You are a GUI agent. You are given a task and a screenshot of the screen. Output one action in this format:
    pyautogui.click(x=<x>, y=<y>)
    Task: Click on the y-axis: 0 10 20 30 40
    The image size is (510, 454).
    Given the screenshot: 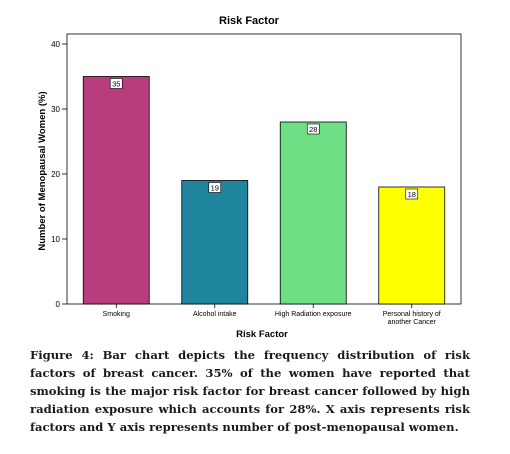 What is the action you would take?
    pyautogui.click(x=59, y=174)
    